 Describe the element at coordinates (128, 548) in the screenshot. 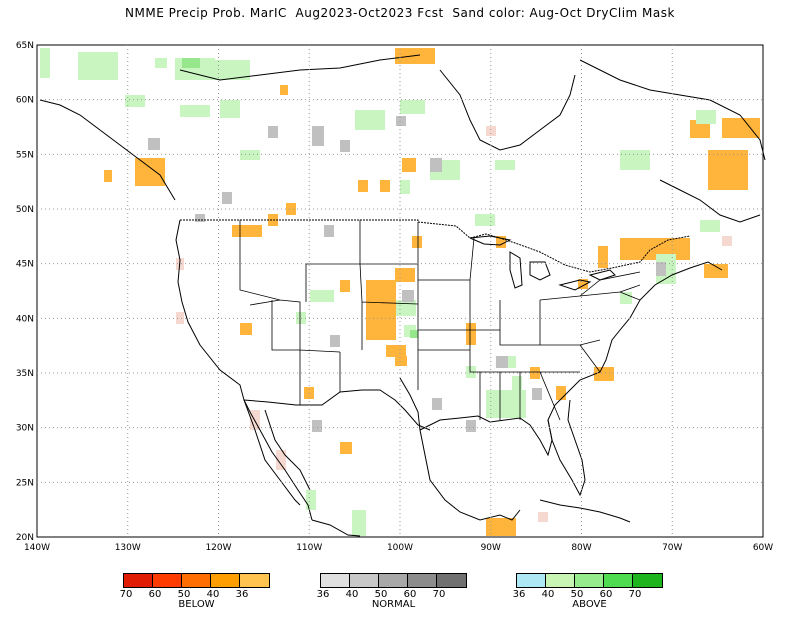

I see `lon-label: 130W` at that location.